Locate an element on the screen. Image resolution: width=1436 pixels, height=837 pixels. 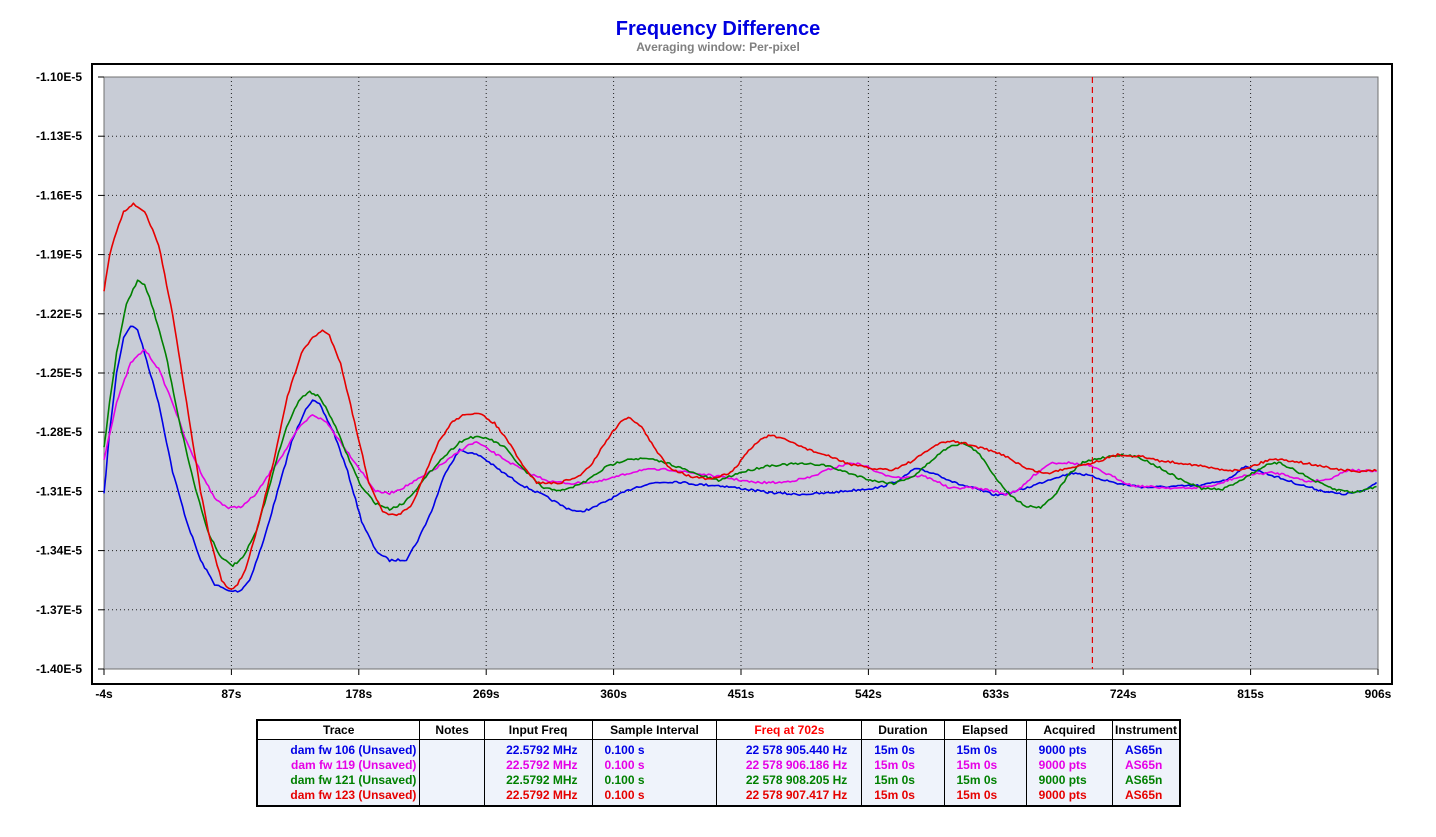
header-instrument: Instrument is located at coordinates (1146, 729).